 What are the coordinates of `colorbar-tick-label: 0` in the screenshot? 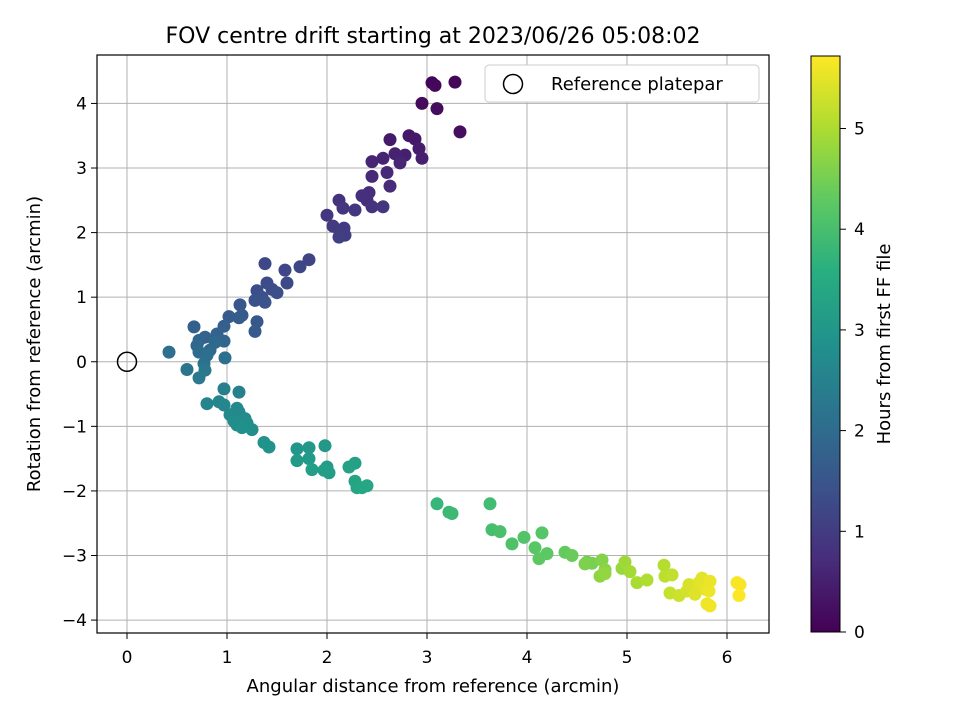 It's located at (859, 633).